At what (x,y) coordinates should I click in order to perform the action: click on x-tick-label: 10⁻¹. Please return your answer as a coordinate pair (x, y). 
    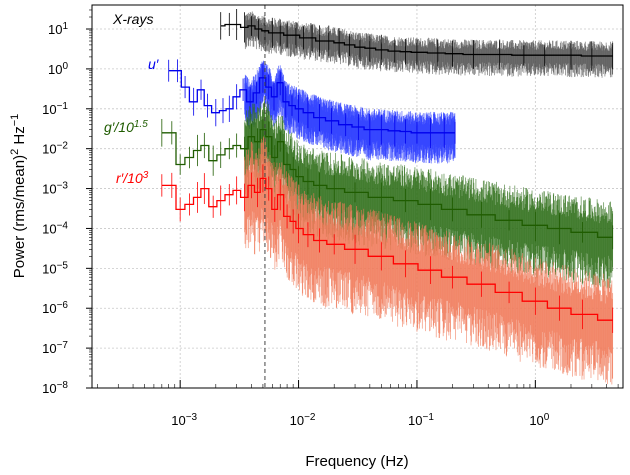
    Looking at the image, I should click on (421, 420).